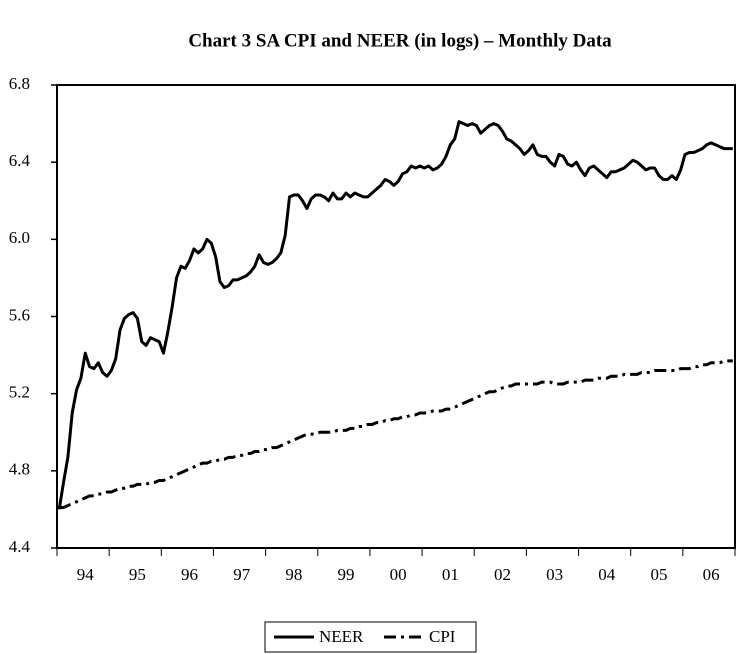 This screenshot has width=738, height=654. I want to click on x-tick-label: 95, so click(137, 574).